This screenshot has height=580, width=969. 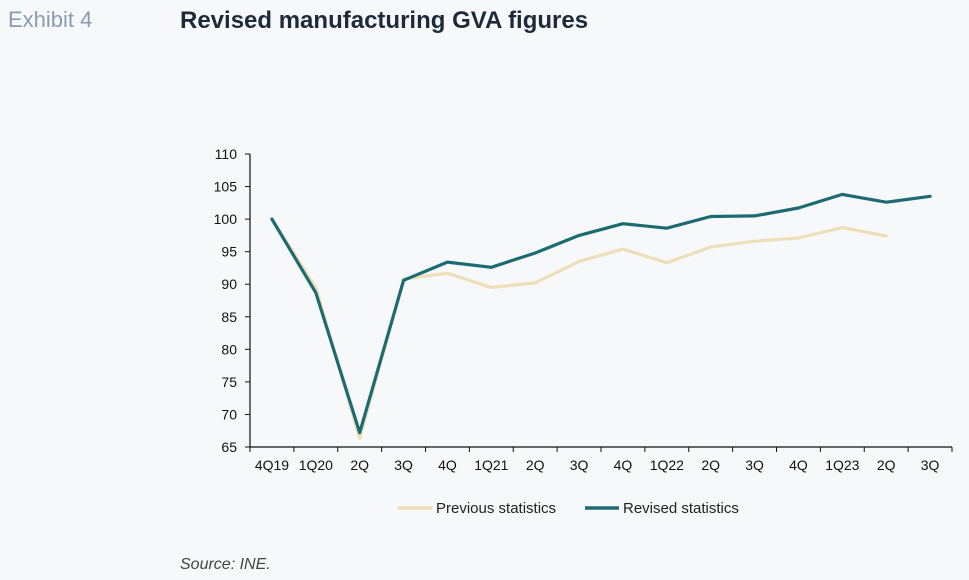 What do you see at coordinates (681, 508) in the screenshot?
I see `legend-label-revised-statistics: Revised statistics` at bounding box center [681, 508].